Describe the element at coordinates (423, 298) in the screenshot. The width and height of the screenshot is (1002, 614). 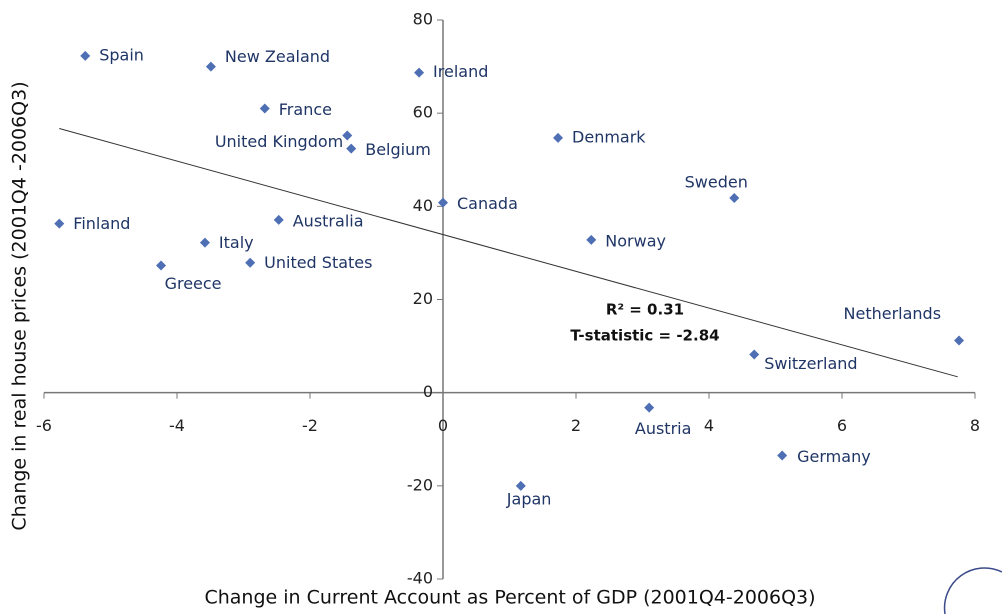
I see `y-tick-label: 20` at that location.